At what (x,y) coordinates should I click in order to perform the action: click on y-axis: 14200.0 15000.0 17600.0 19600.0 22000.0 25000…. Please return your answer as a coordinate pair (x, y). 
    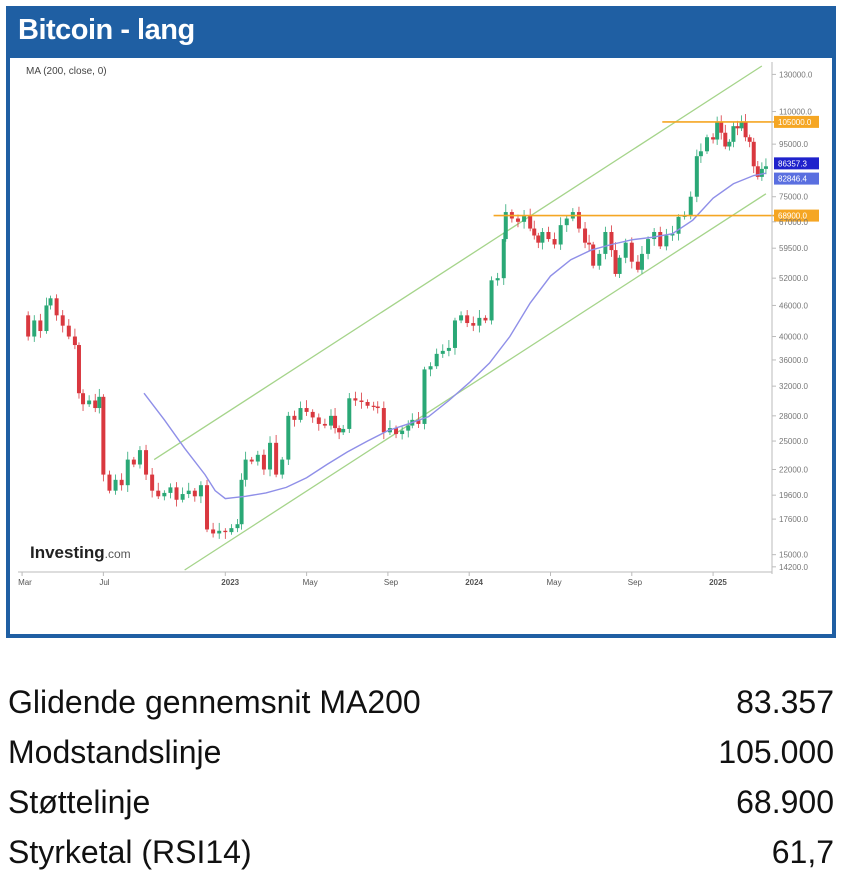
    Looking at the image, I should click on (792, 318).